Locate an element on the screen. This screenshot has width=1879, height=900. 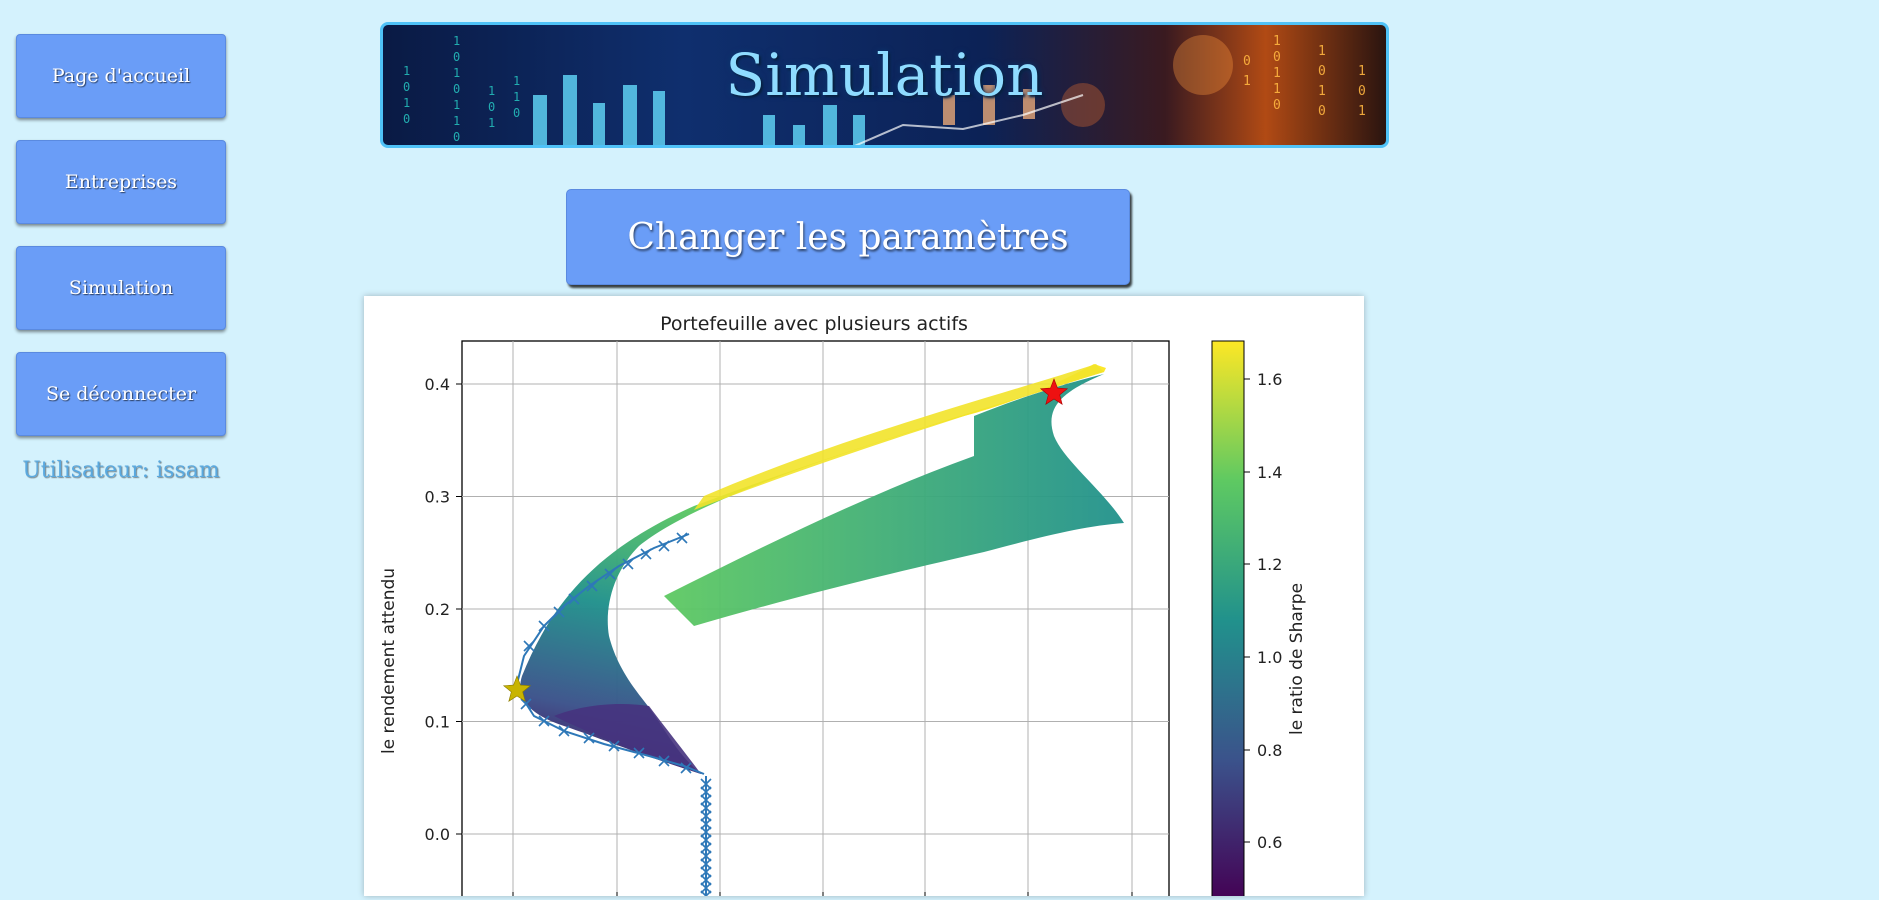
min-volatility-star-marker is located at coordinates (517, 688).